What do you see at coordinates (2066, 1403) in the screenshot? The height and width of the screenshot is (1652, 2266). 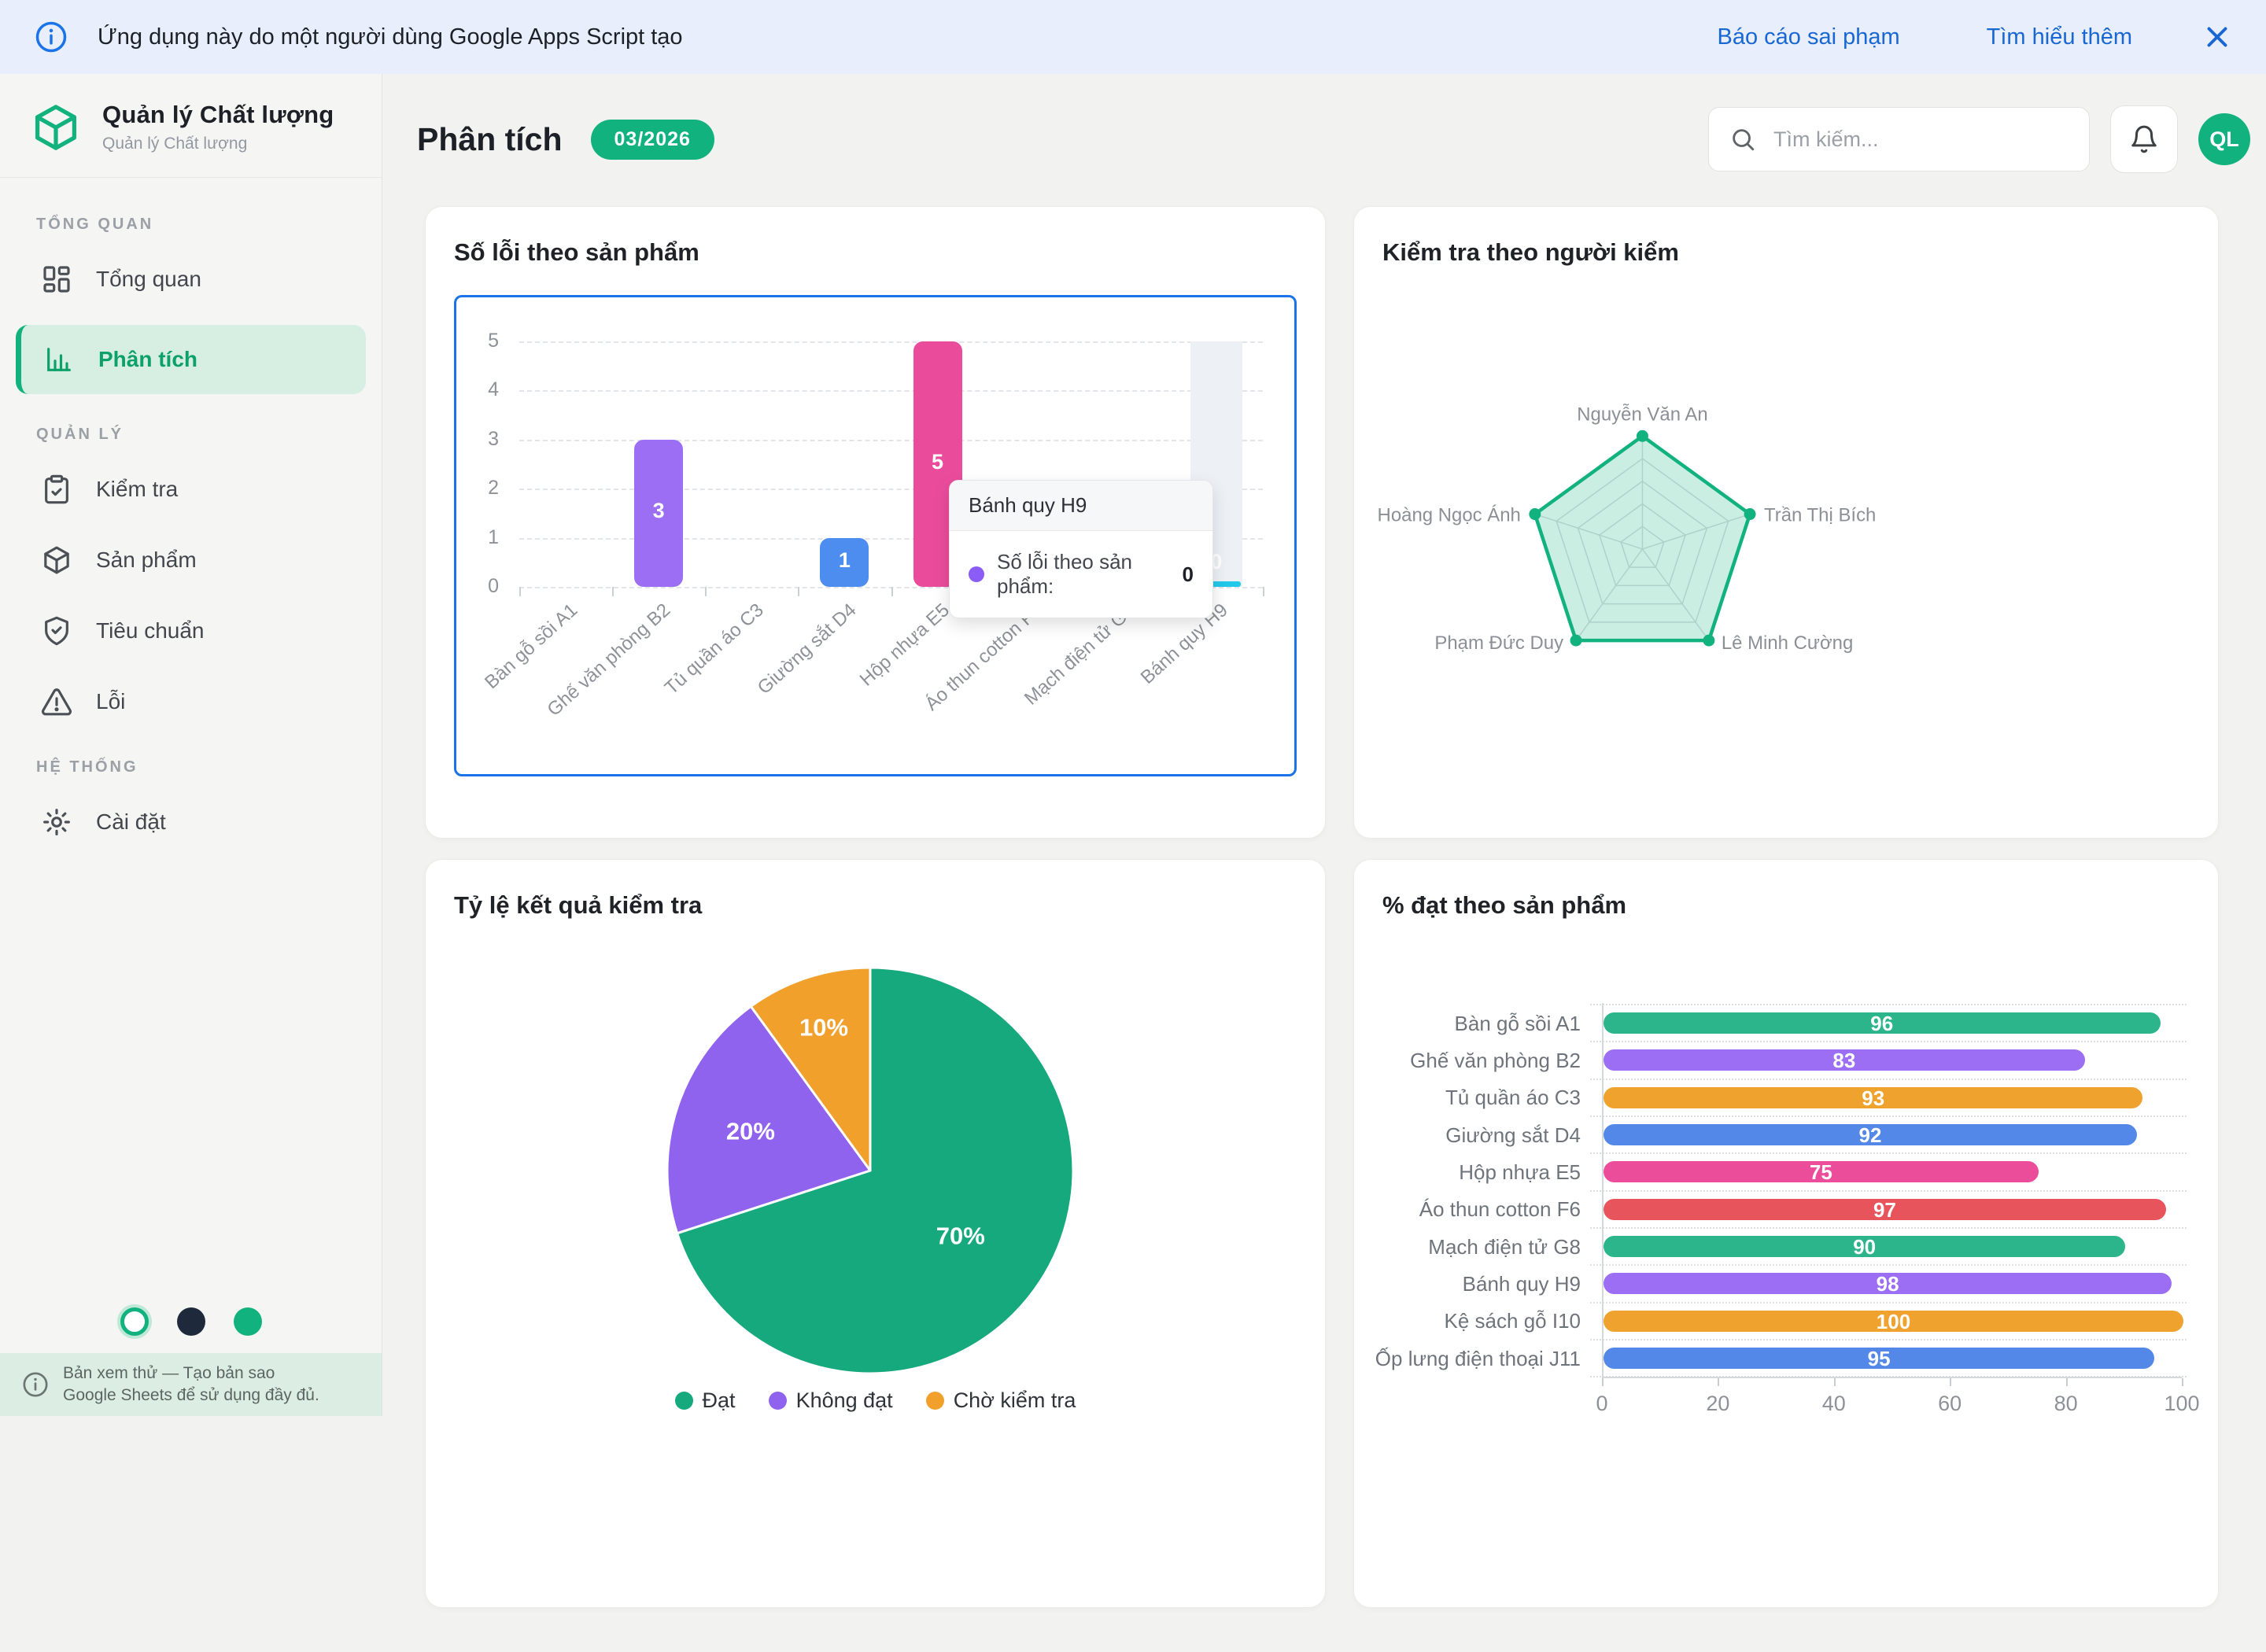 I see `x-axis-tick-label: 80` at bounding box center [2066, 1403].